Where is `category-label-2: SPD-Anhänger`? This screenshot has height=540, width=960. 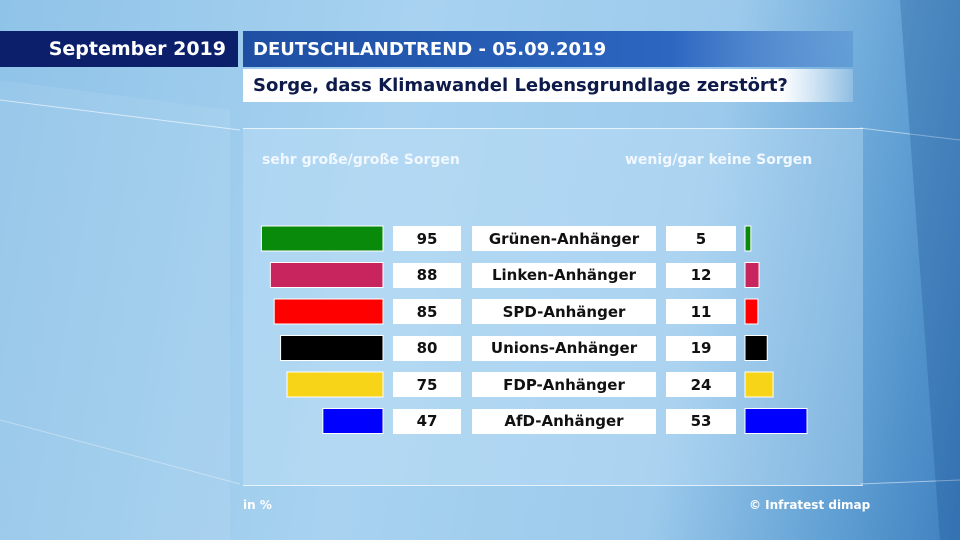
category-label-2: SPD-Anhänger is located at coordinates (564, 311).